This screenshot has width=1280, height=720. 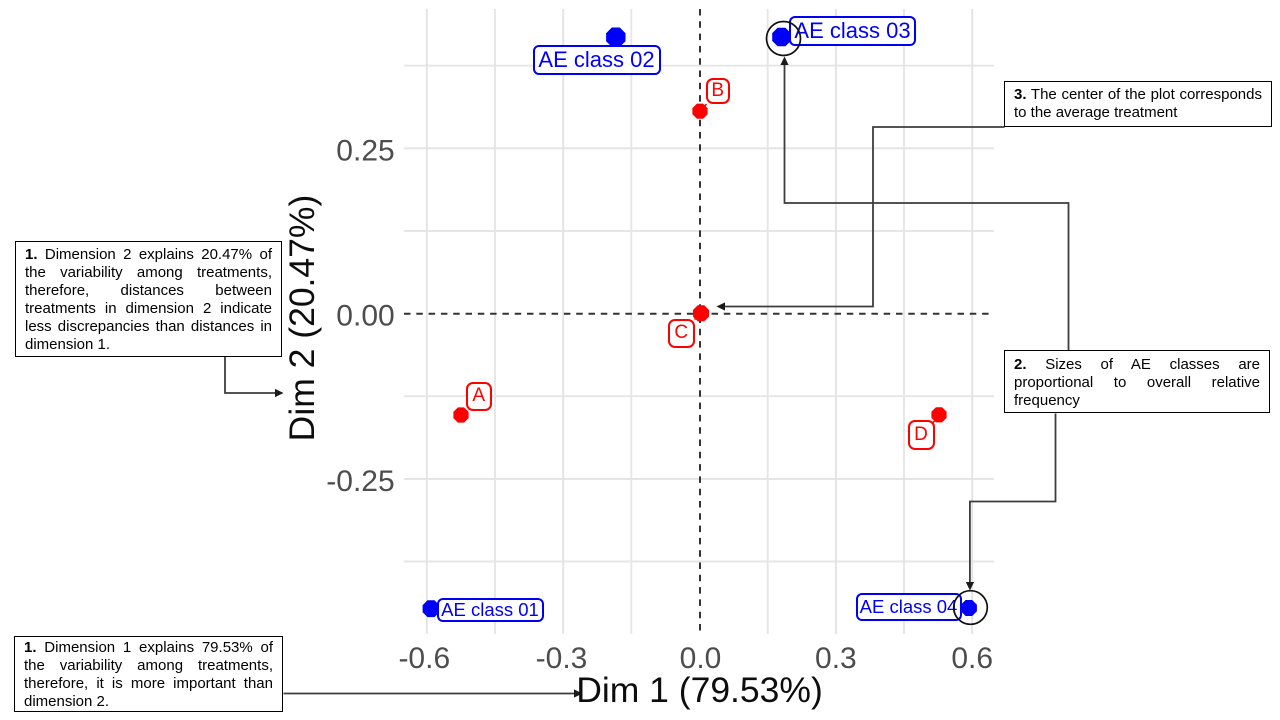 What do you see at coordinates (365, 316) in the screenshot?
I see `svg-text: 0.00` at bounding box center [365, 316].